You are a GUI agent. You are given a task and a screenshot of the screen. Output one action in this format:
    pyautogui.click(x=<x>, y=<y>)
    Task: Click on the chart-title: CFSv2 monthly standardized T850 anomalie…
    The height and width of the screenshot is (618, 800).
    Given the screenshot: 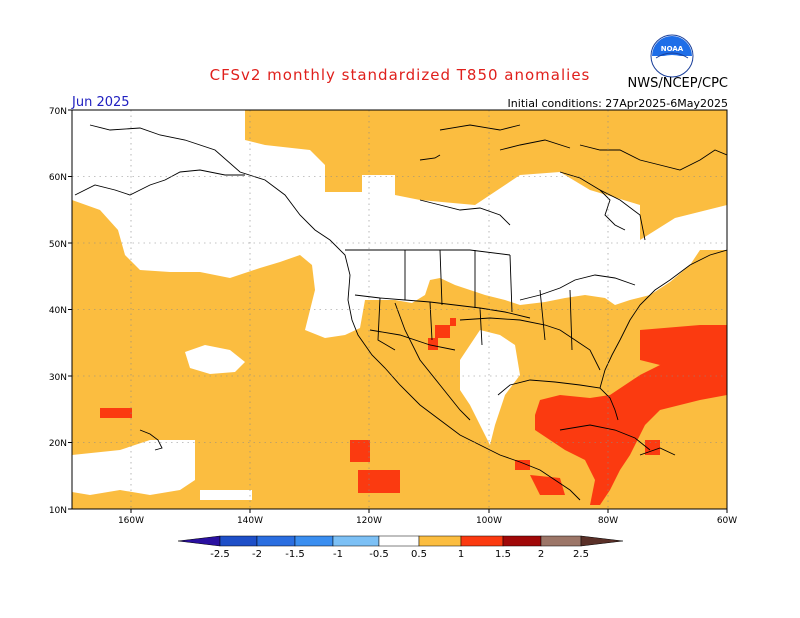 What is the action you would take?
    pyautogui.click(x=400, y=75)
    